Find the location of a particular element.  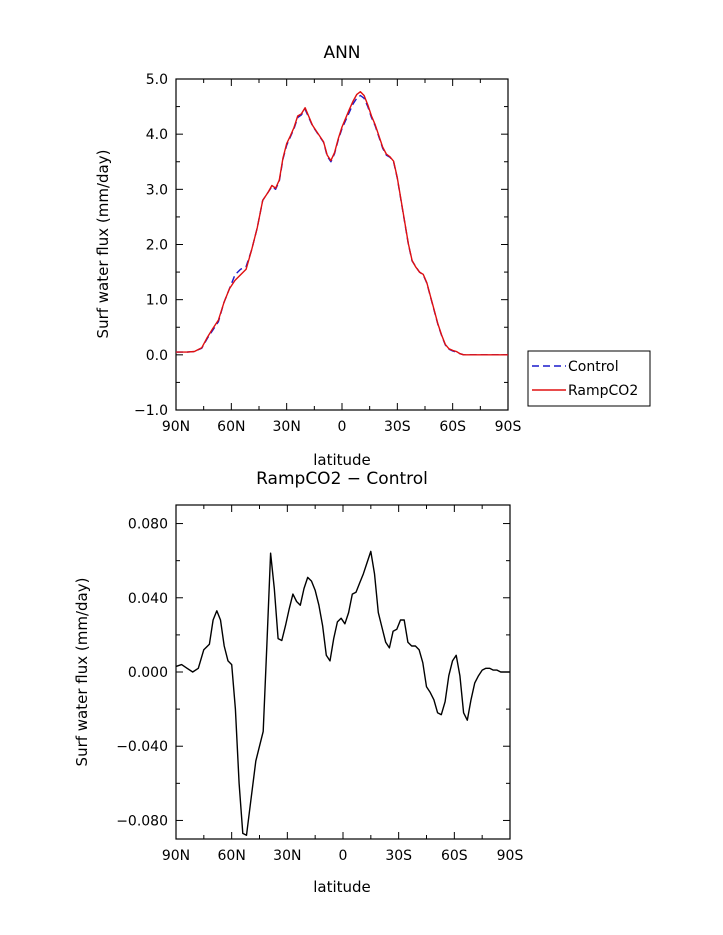

bottom-series-lines is located at coordinates (342, 693).